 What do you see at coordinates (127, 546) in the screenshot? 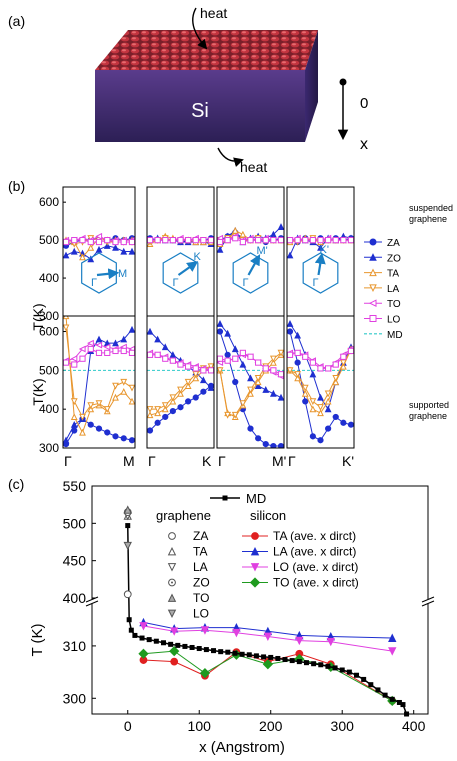
I see `graphene-point-lo` at bounding box center [127, 546].